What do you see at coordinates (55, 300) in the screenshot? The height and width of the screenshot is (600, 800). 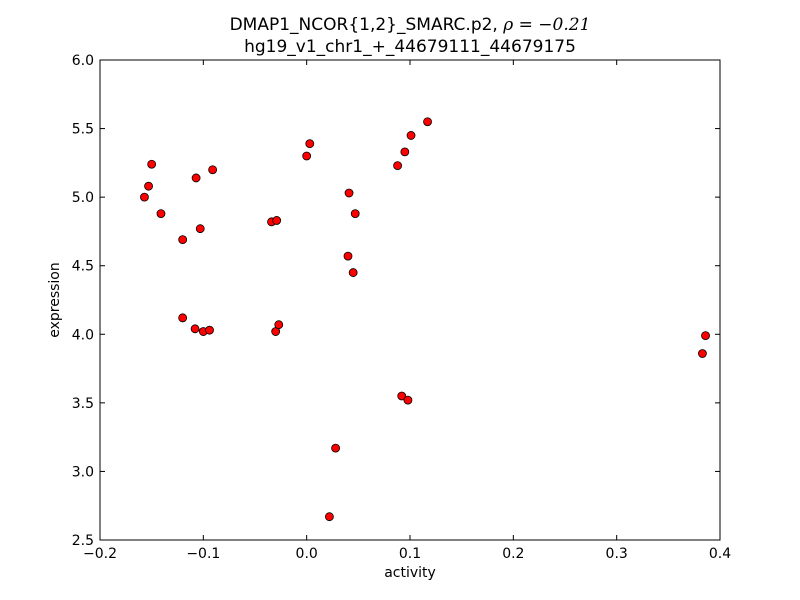 I see `y-axis-label: expression` at bounding box center [55, 300].